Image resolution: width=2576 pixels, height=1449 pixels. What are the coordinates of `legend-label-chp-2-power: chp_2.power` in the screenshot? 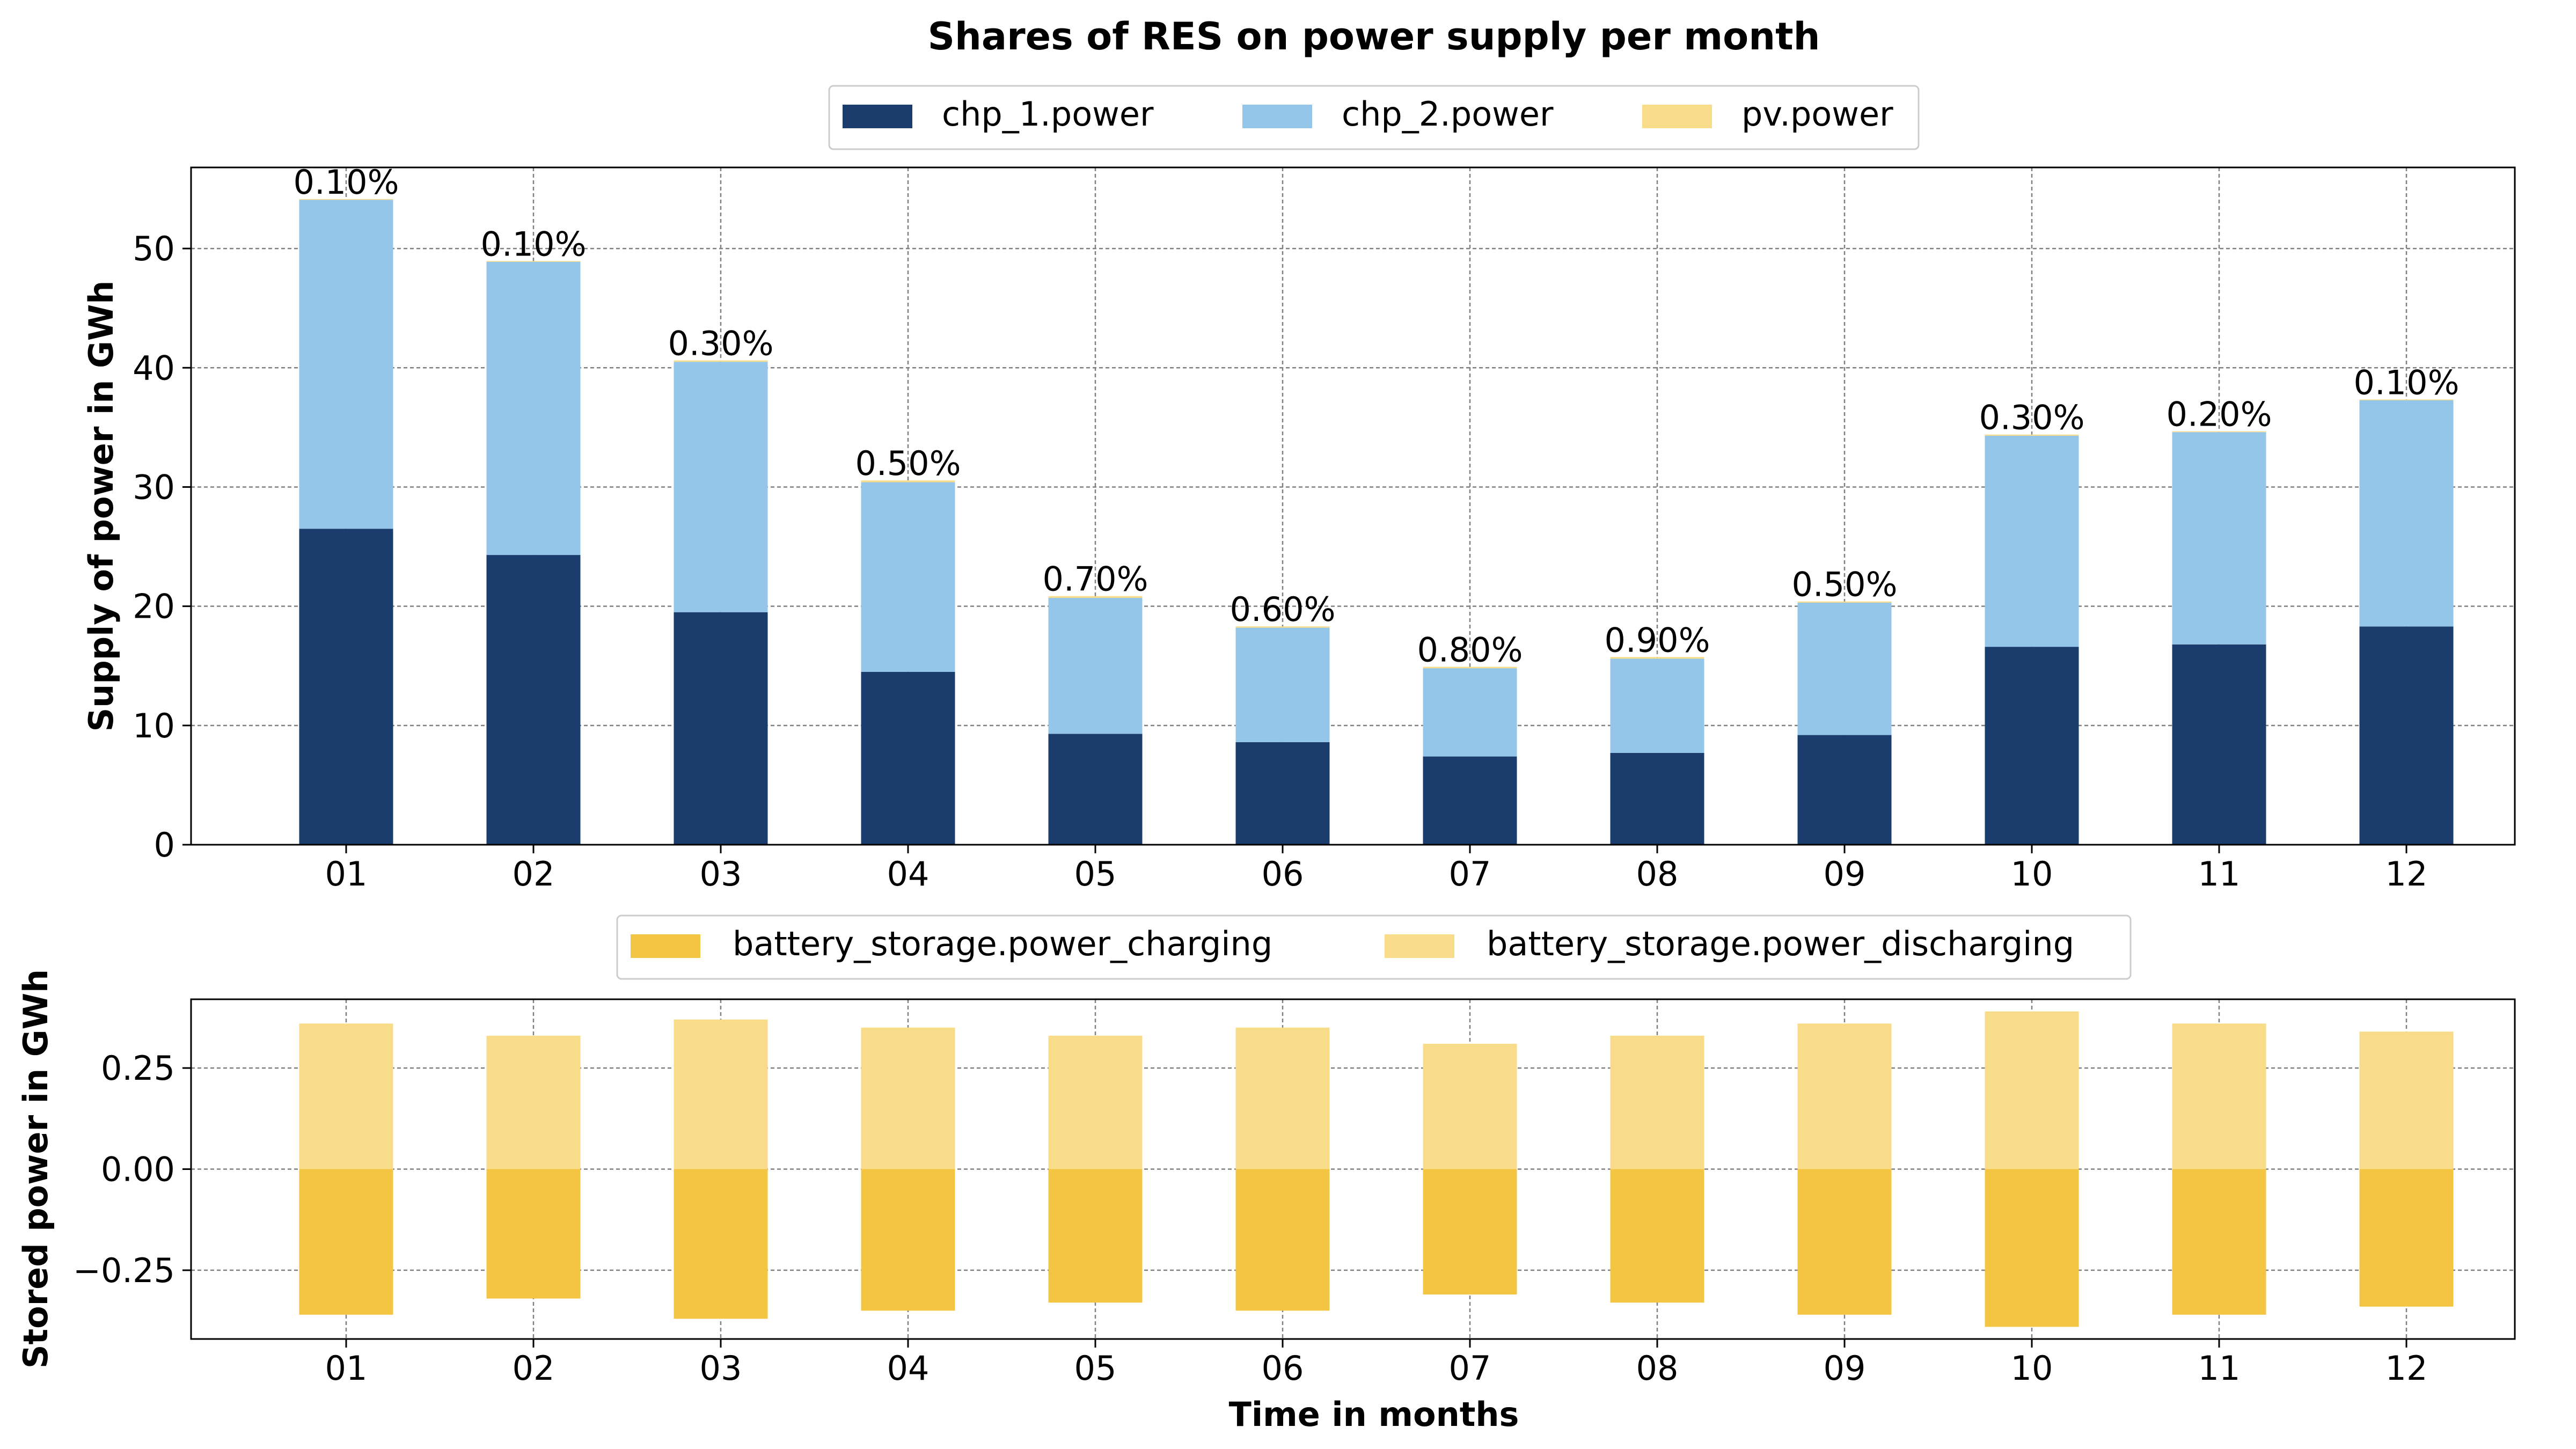 It's located at (1448, 114).